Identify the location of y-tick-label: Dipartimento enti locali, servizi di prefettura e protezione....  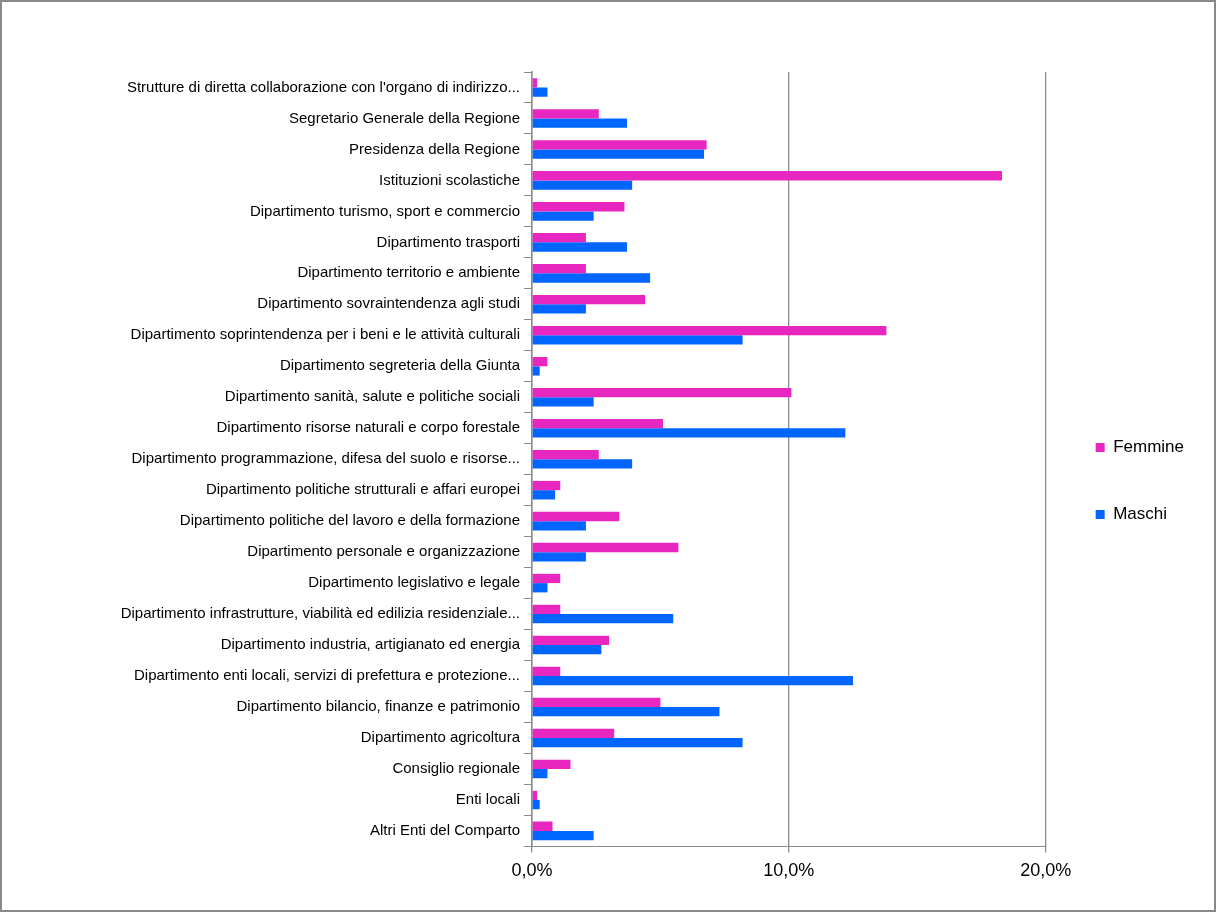
(326, 675).